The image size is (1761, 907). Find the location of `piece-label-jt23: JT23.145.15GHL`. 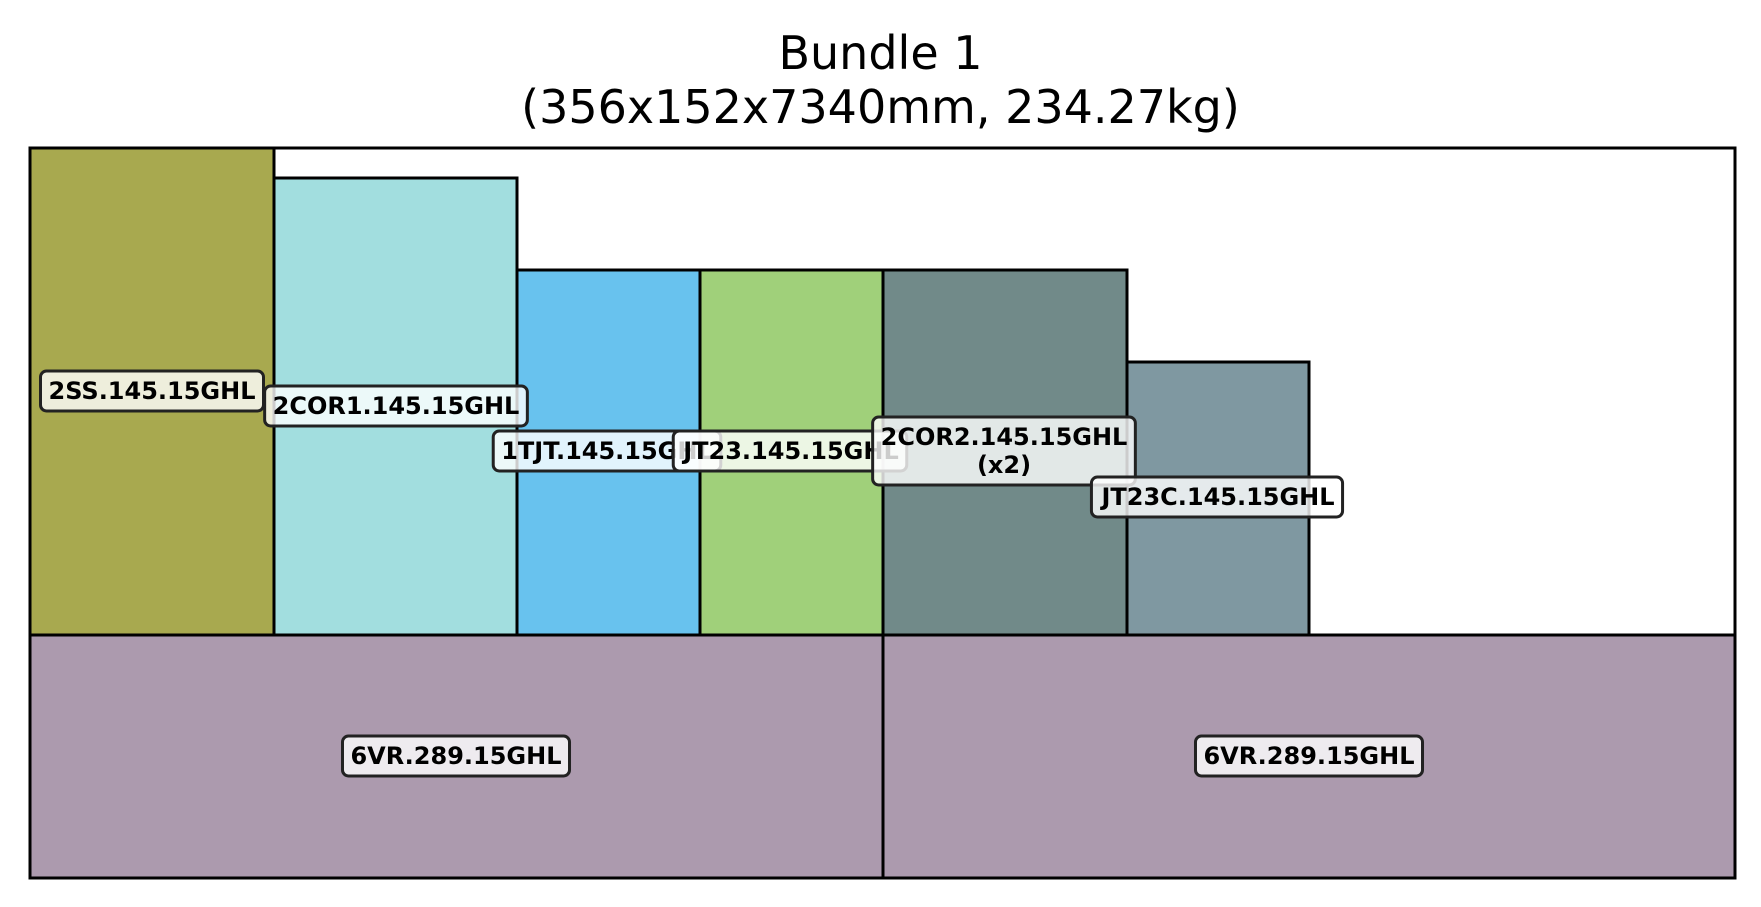

piece-label-jt23: JT23.145.15GHL is located at coordinates (790, 451).